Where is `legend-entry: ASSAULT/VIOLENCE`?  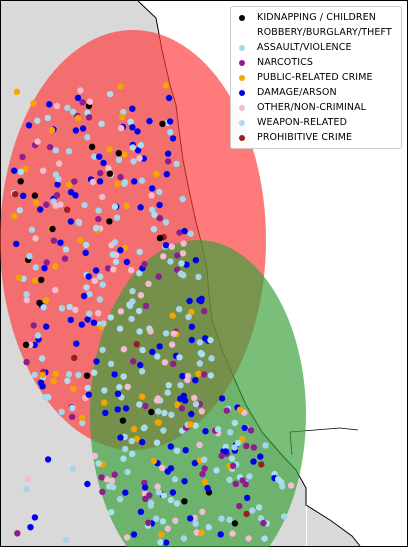
legend-entry: ASSAULT/VIOLENCE is located at coordinates (317, 47).